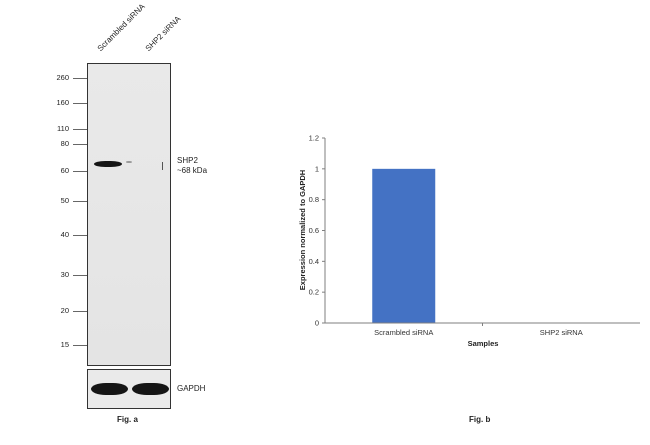 The width and height of the screenshot is (650, 445). Describe the element at coordinates (483, 343) in the screenshot. I see `x-axis-label: Samples` at that location.